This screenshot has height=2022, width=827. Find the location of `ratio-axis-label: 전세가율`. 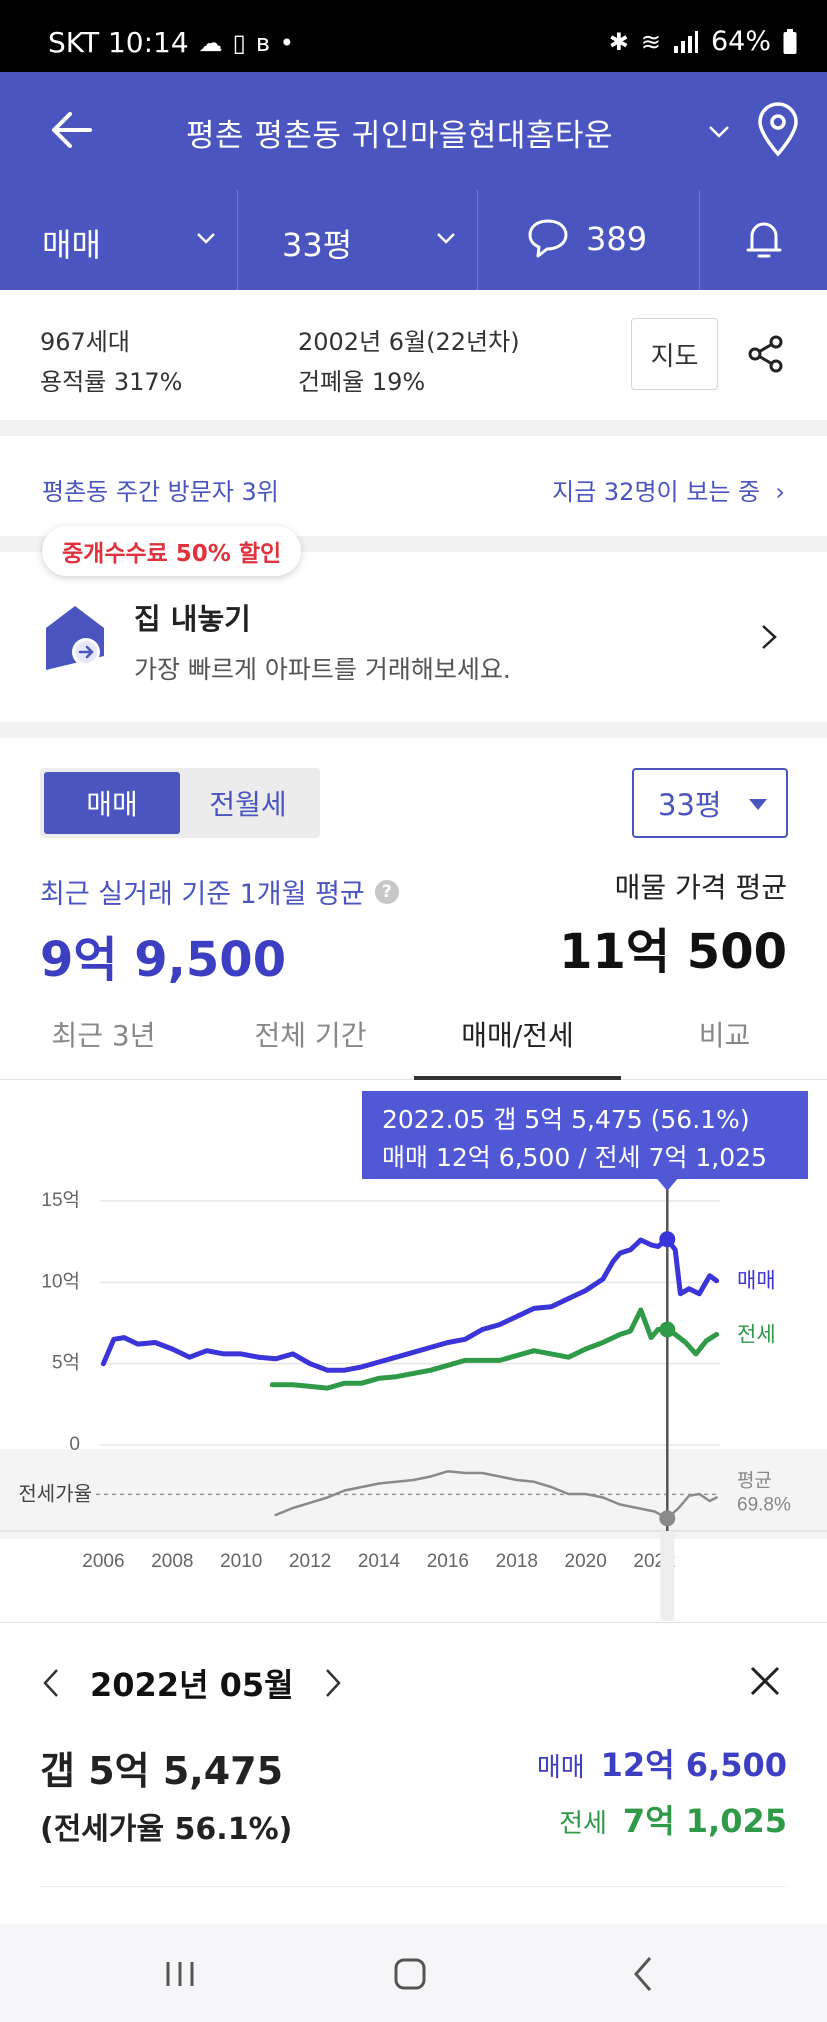

ratio-axis-label: 전세가율 is located at coordinates (55, 1493).